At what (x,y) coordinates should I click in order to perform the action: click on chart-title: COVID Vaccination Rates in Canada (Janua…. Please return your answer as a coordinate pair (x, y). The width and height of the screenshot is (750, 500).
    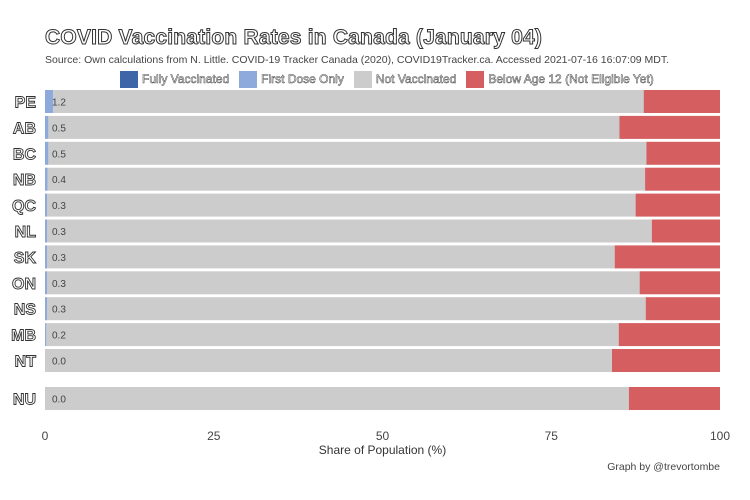
    Looking at the image, I should click on (293, 38).